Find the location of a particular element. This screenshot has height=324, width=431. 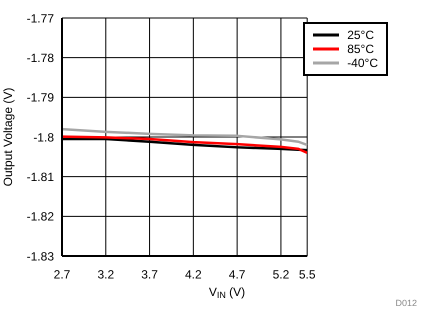

y-tick-label: -1.79 is located at coordinates (40, 97).